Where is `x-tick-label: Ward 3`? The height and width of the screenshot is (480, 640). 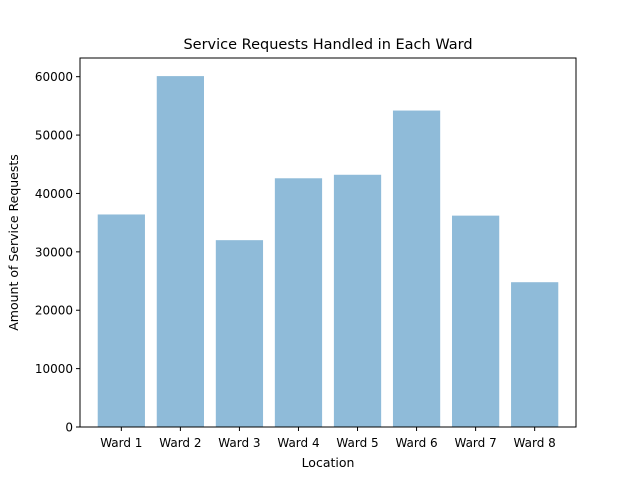 x-tick-label: Ward 3 is located at coordinates (239, 443).